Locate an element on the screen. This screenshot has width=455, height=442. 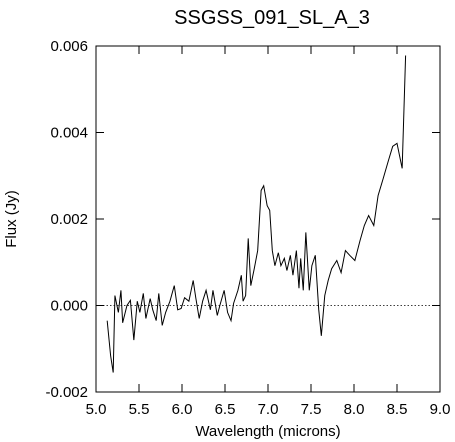
y-tick-label: -0.002 is located at coordinates (66, 392).